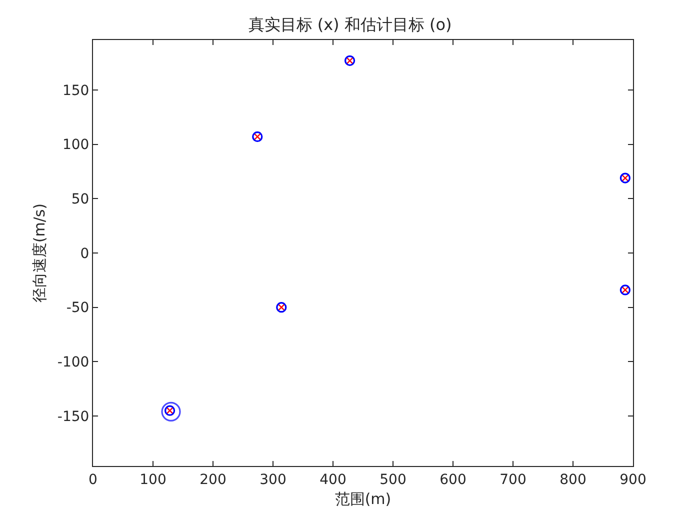 The image size is (700, 525). What do you see at coordinates (350, 24) in the screenshot?
I see `chart-title: 真实目标 (x) 和估计目标 (o)` at bounding box center [350, 24].